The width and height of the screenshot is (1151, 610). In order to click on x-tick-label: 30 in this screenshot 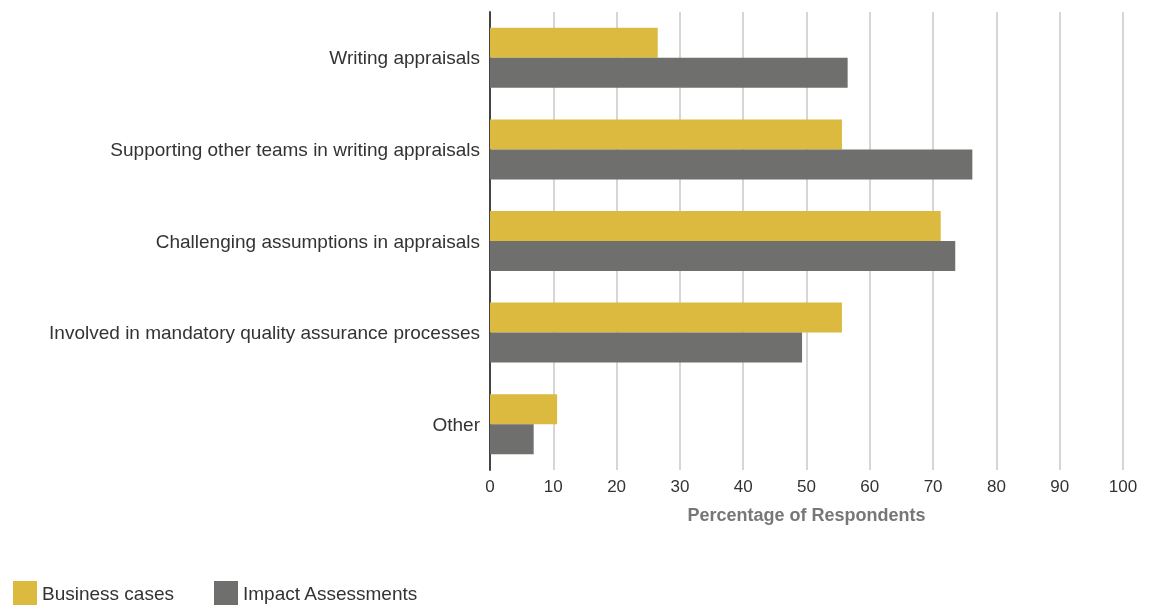, I will do `click(680, 486)`.